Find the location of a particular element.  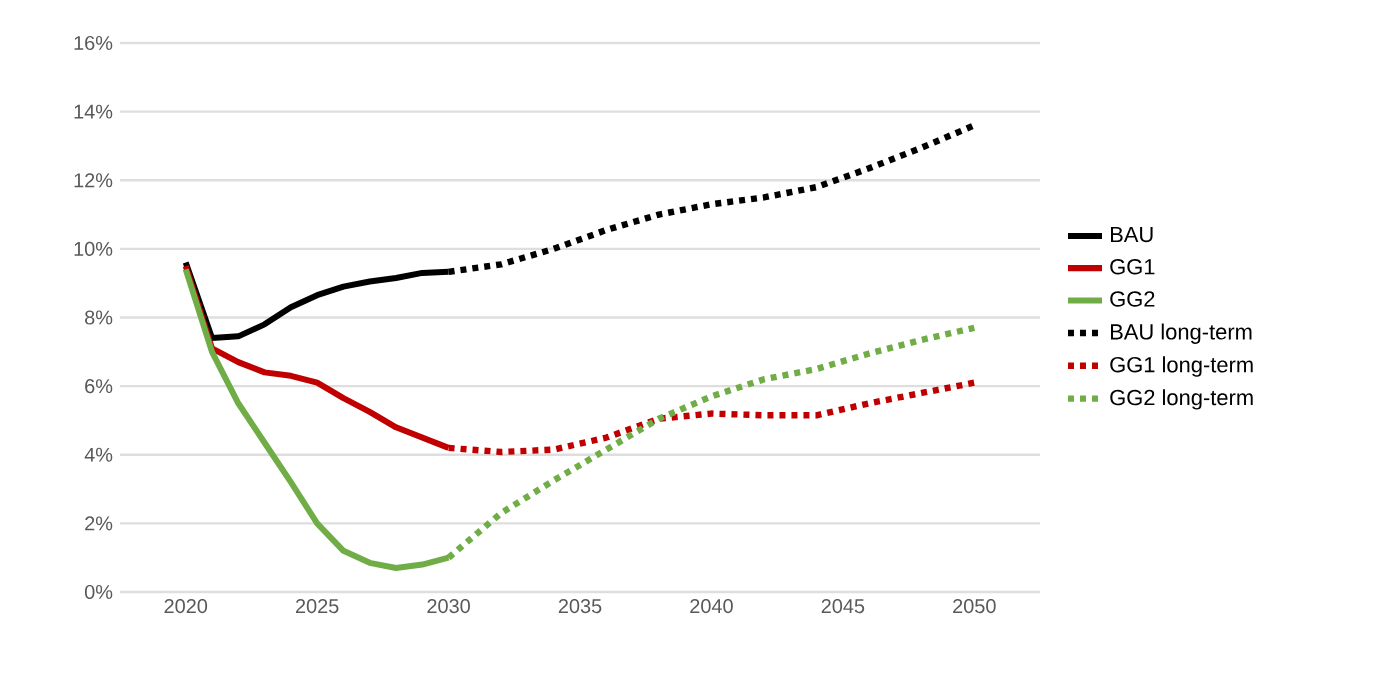

x-tick-label: 2025 is located at coordinates (317, 606).